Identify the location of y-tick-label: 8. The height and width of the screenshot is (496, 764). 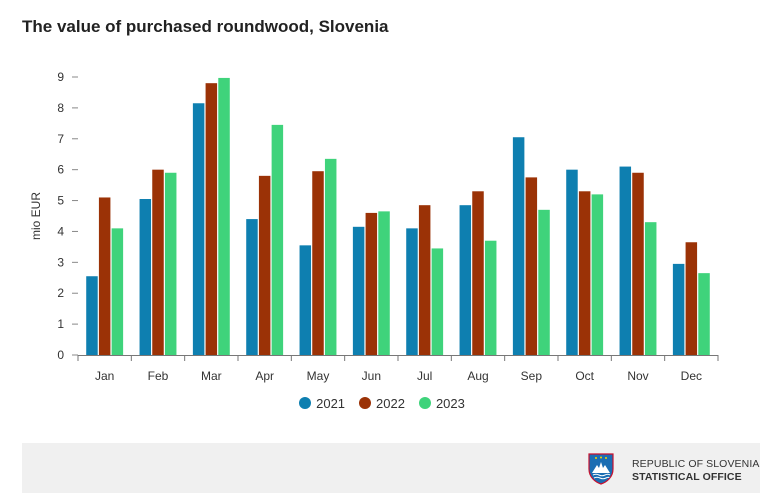
(60, 108).